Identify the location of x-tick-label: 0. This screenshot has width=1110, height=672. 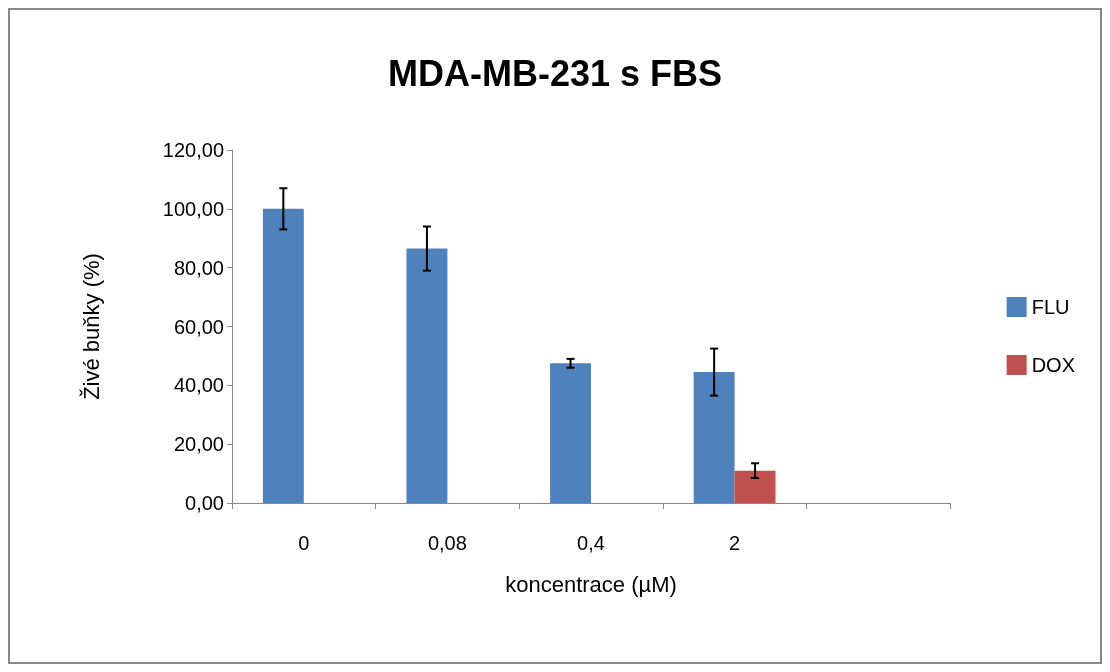
(304, 543).